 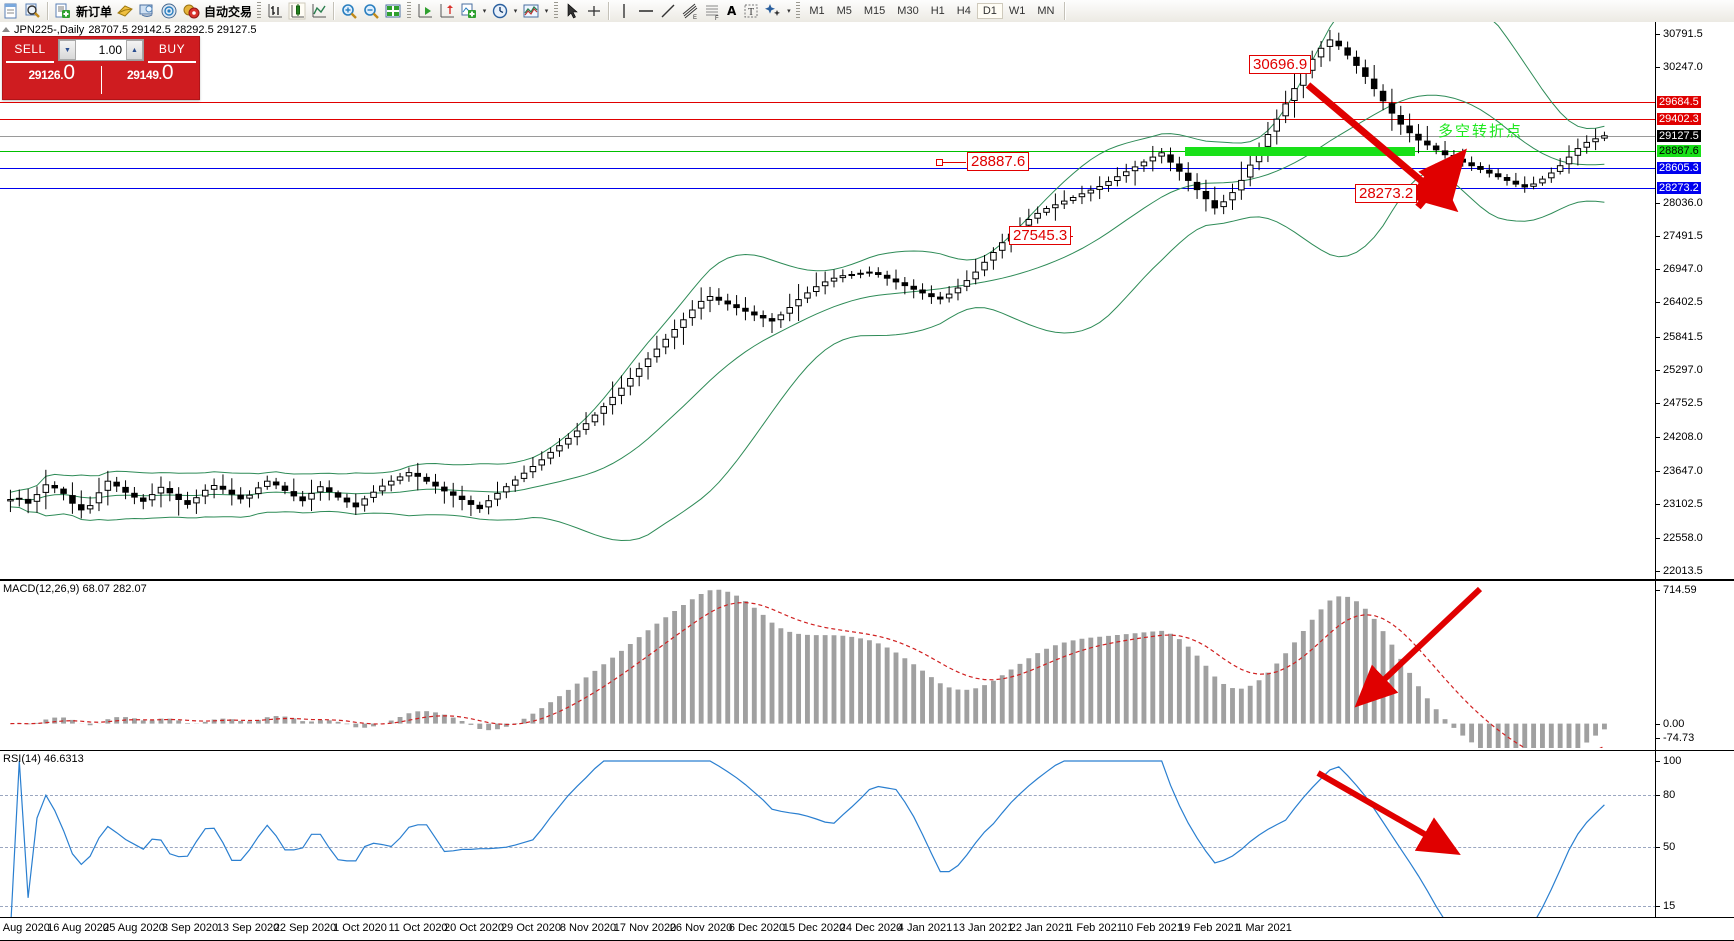 I want to click on text-label-icon: T, so click(x=751, y=11).